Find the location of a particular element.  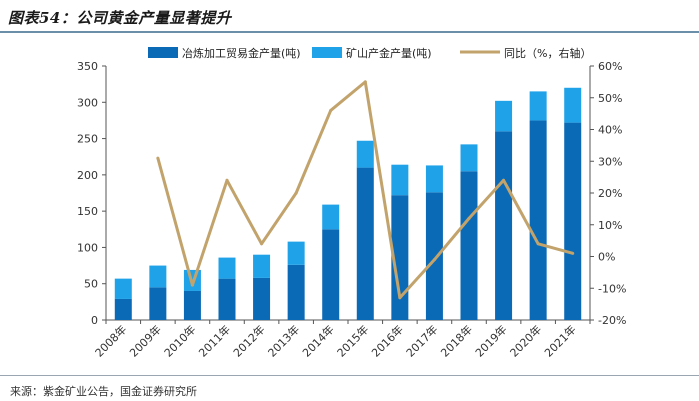

x-axis-tick-label: 2013年 is located at coordinates (283, 340).